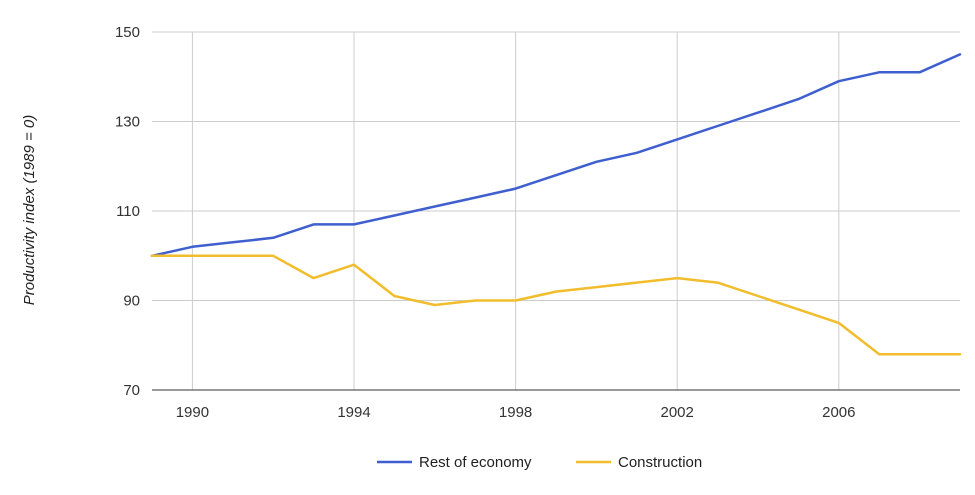 The height and width of the screenshot is (495, 975). Describe the element at coordinates (475, 462) in the screenshot. I see `legend-label: Rest of economy` at that location.